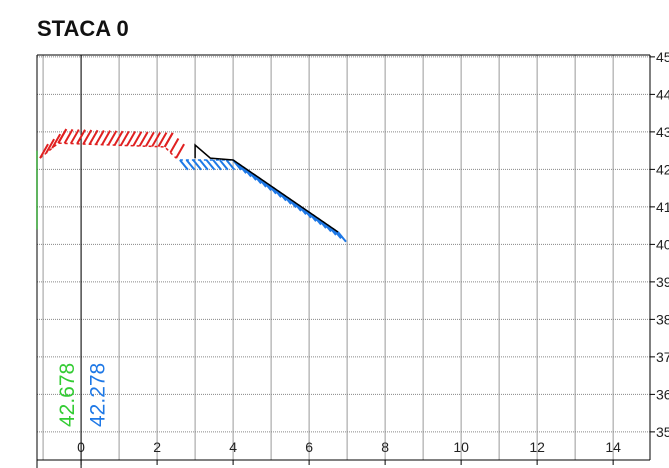 This screenshot has height=468, width=669. I want to click on x-tick-label: 6, so click(309, 447).